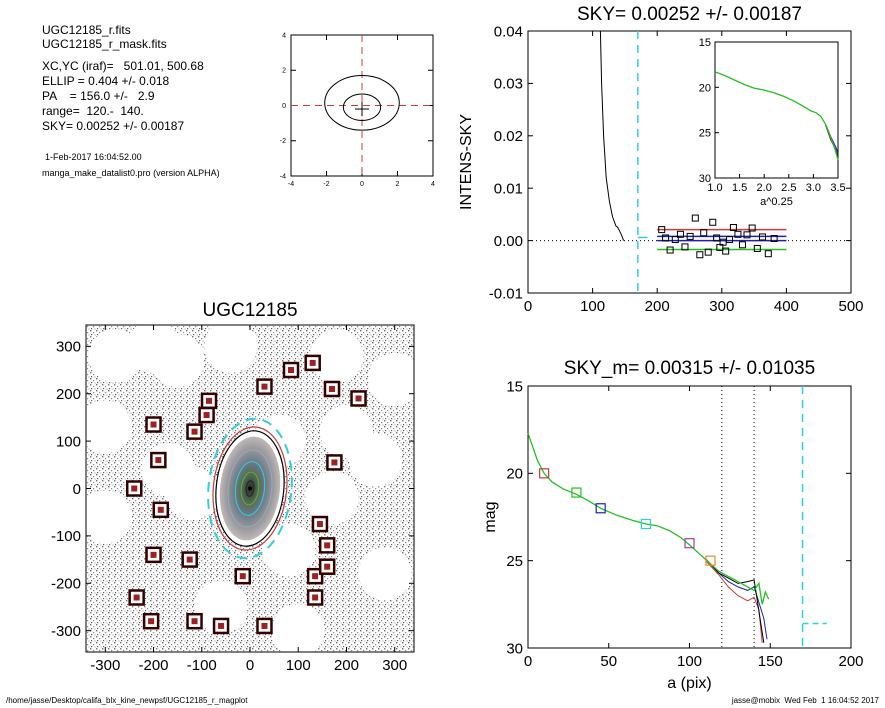 Image resolution: width=885 pixels, height=708 pixels. What do you see at coordinates (362, 184) in the screenshot?
I see `contour-xtick-label: 0` at bounding box center [362, 184].